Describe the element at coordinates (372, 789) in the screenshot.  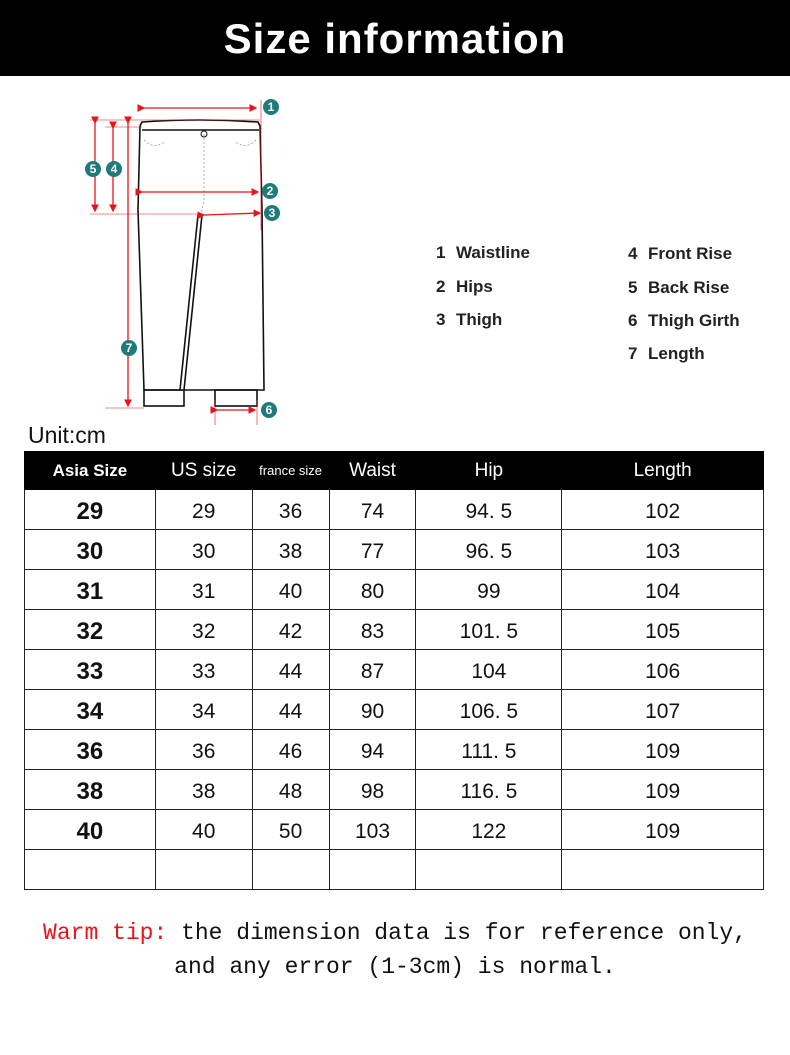
I see `table-cell: 98` at that location.